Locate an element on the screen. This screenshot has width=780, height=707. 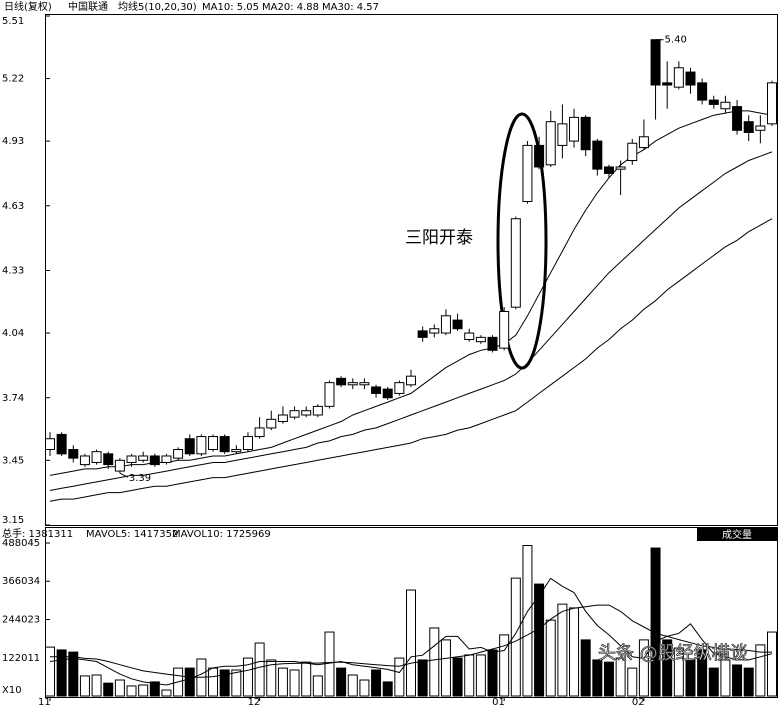
volume-tick-label: 488045 is located at coordinates (21, 543).